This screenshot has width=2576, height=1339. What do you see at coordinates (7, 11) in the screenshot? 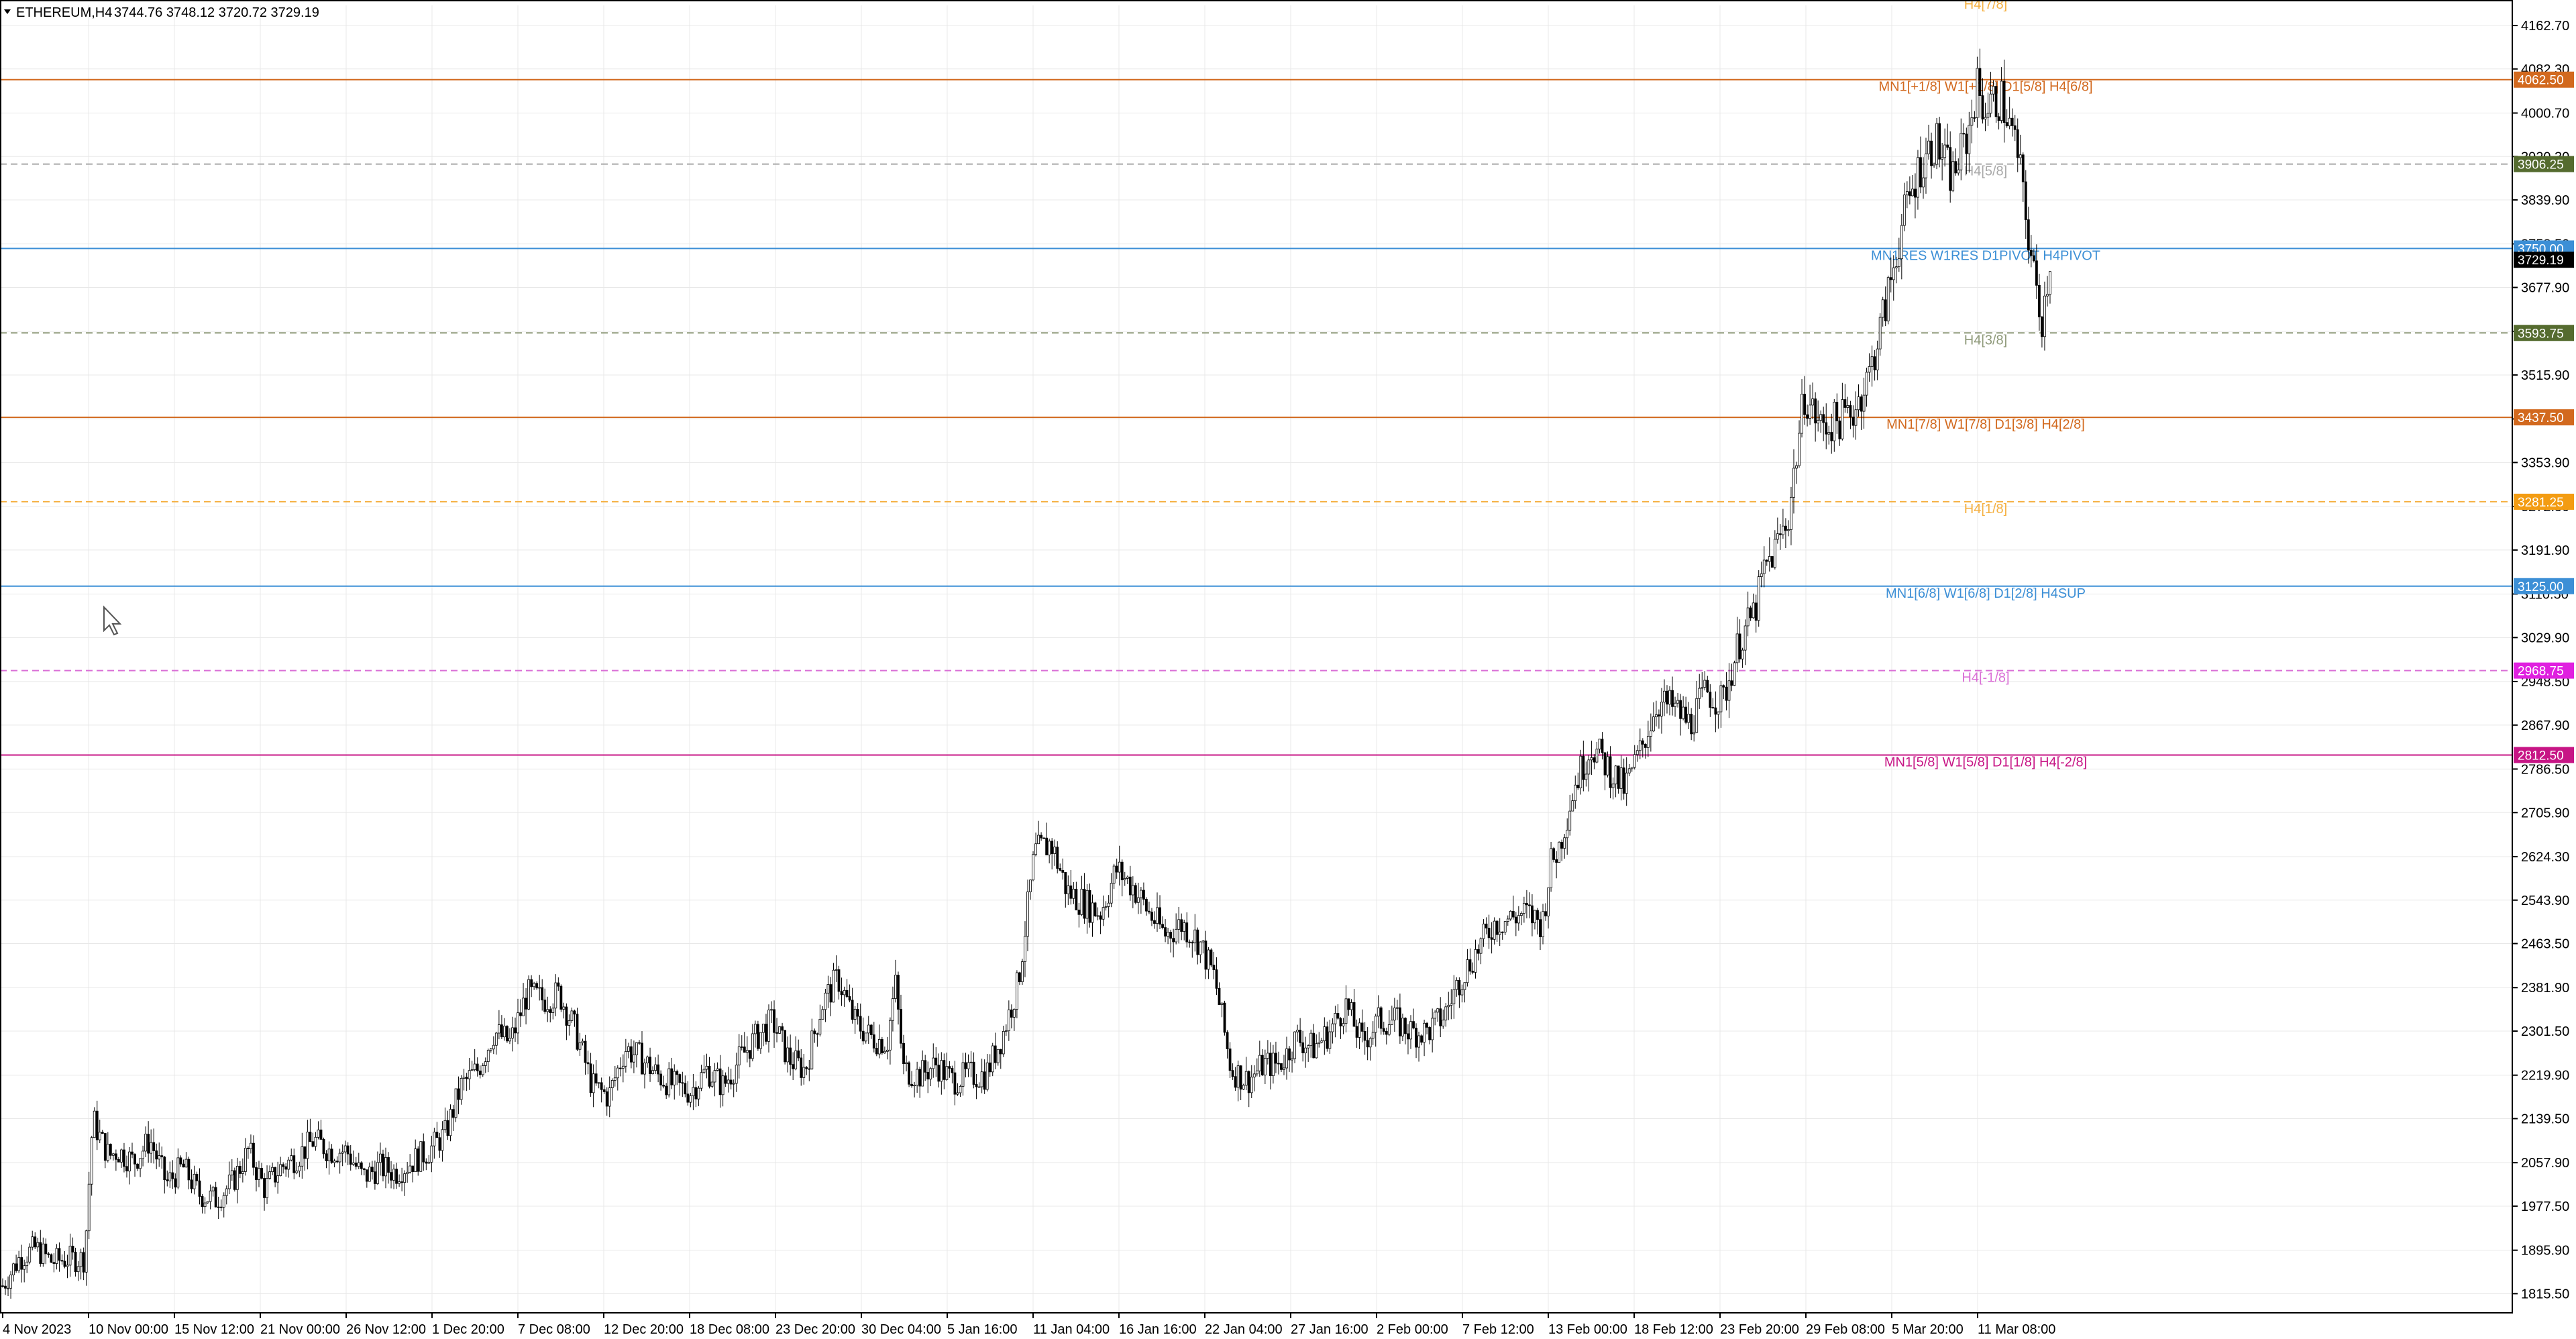
I see `triangle-down-icon` at bounding box center [7, 11].